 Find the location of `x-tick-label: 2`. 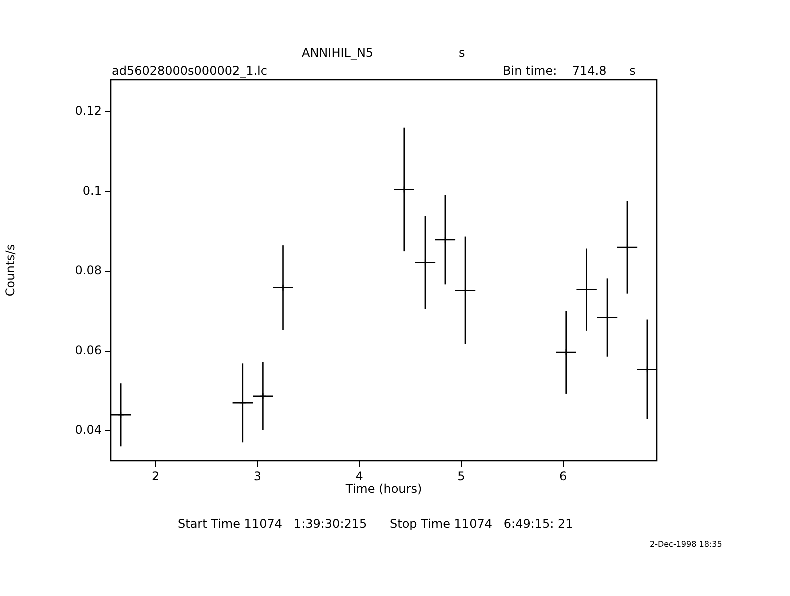

x-tick-label: 2 is located at coordinates (156, 476).